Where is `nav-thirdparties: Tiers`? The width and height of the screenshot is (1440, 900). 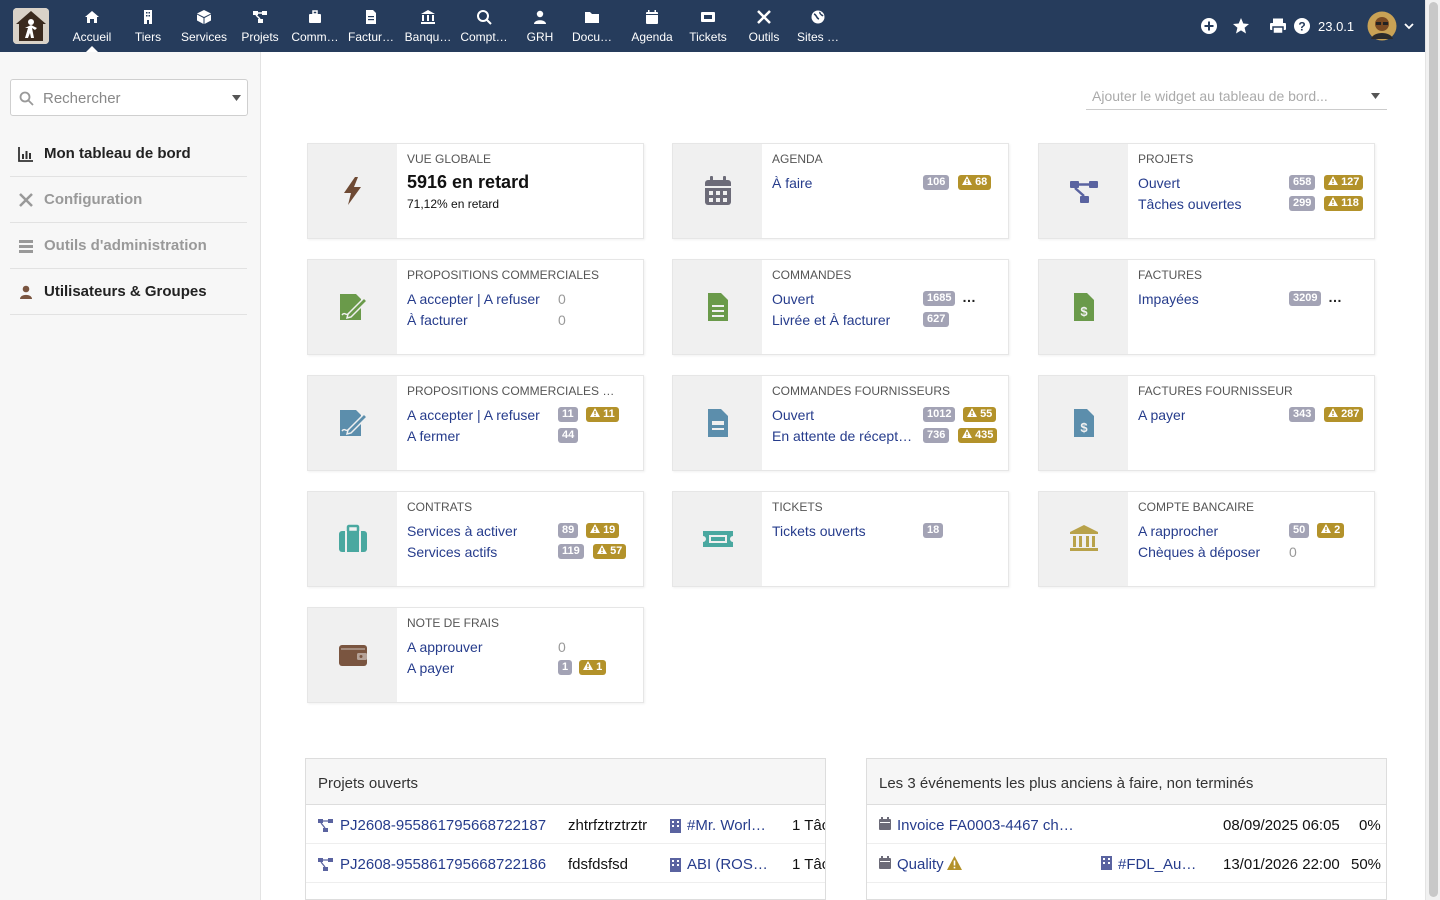 nav-thirdparties: Tiers is located at coordinates (148, 26).